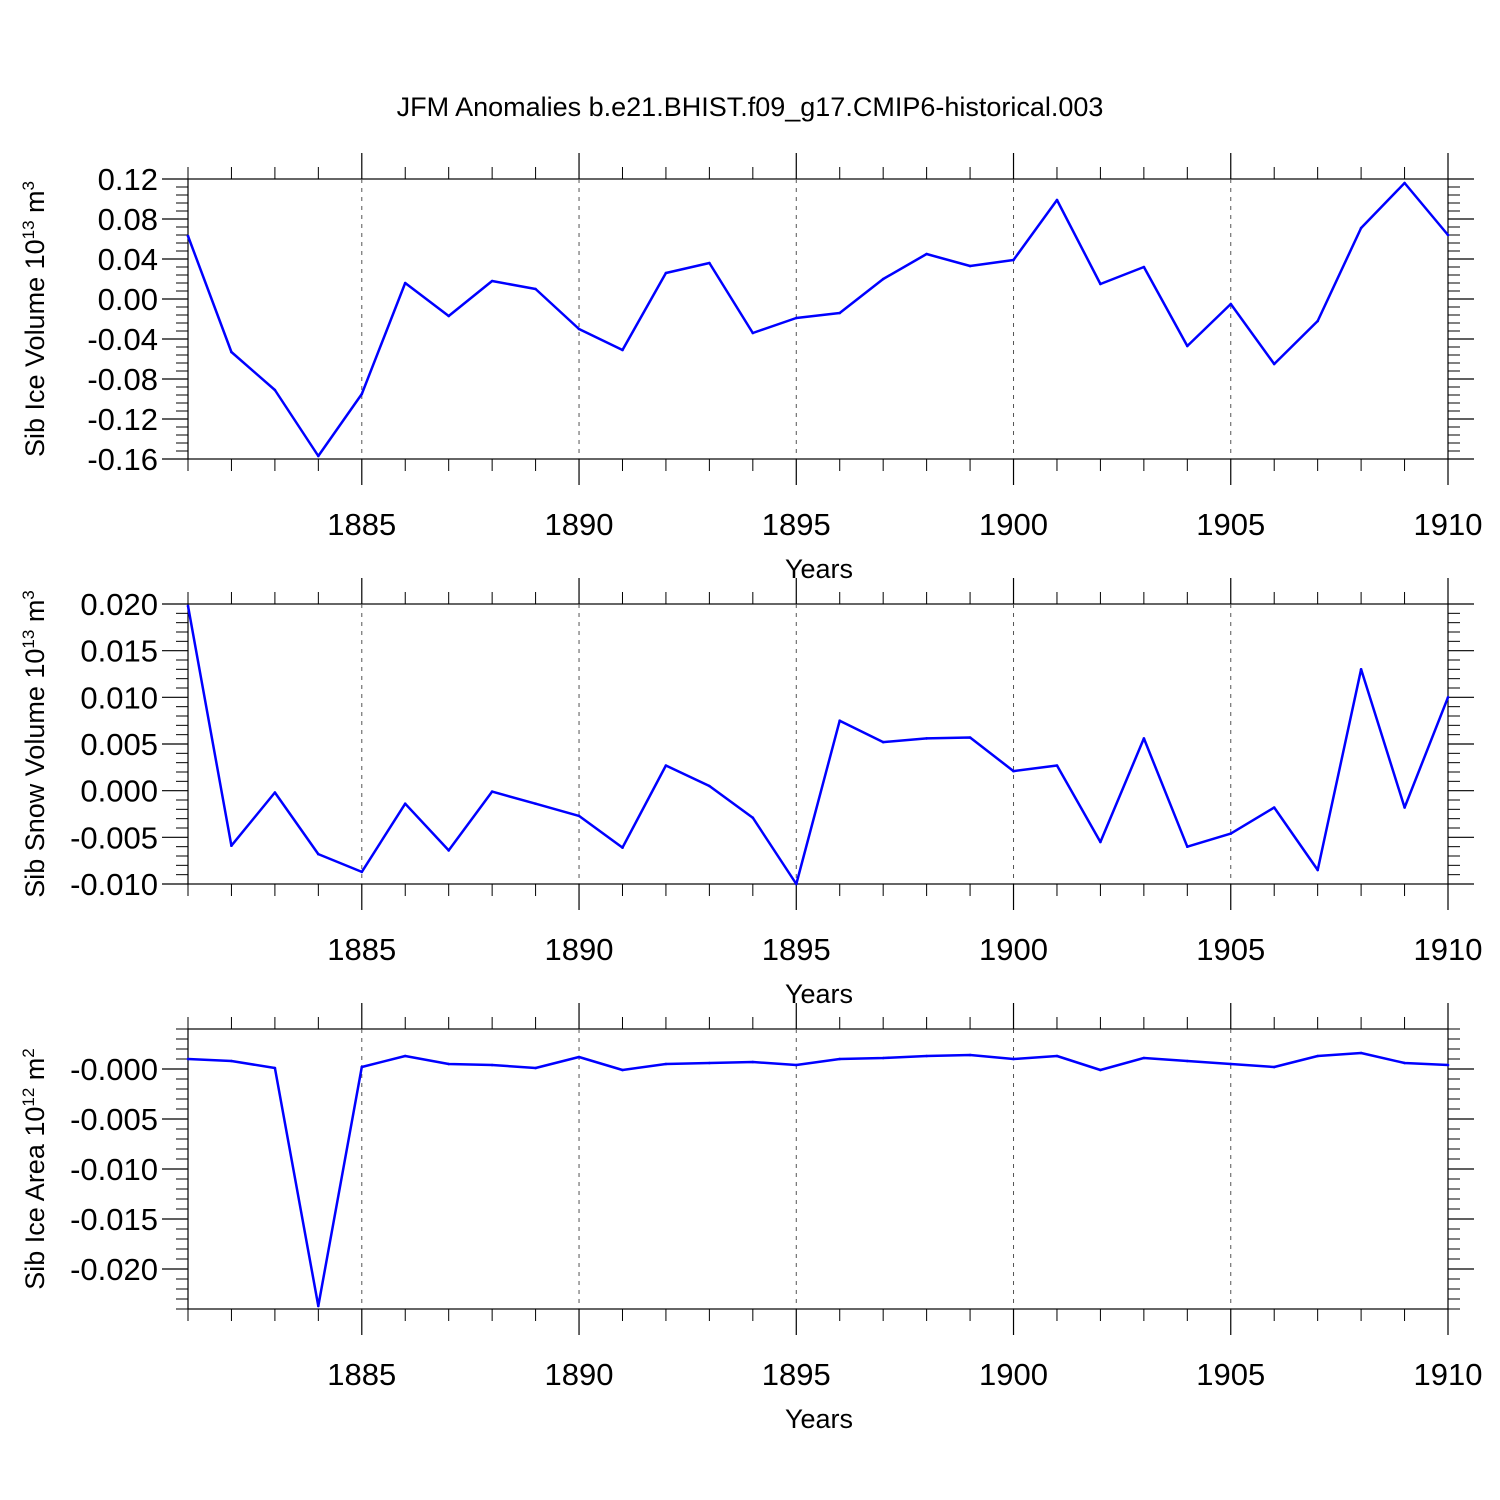 This screenshot has width=1500, height=1500. I want to click on y-tick-label: -0.010, so click(114, 1169).